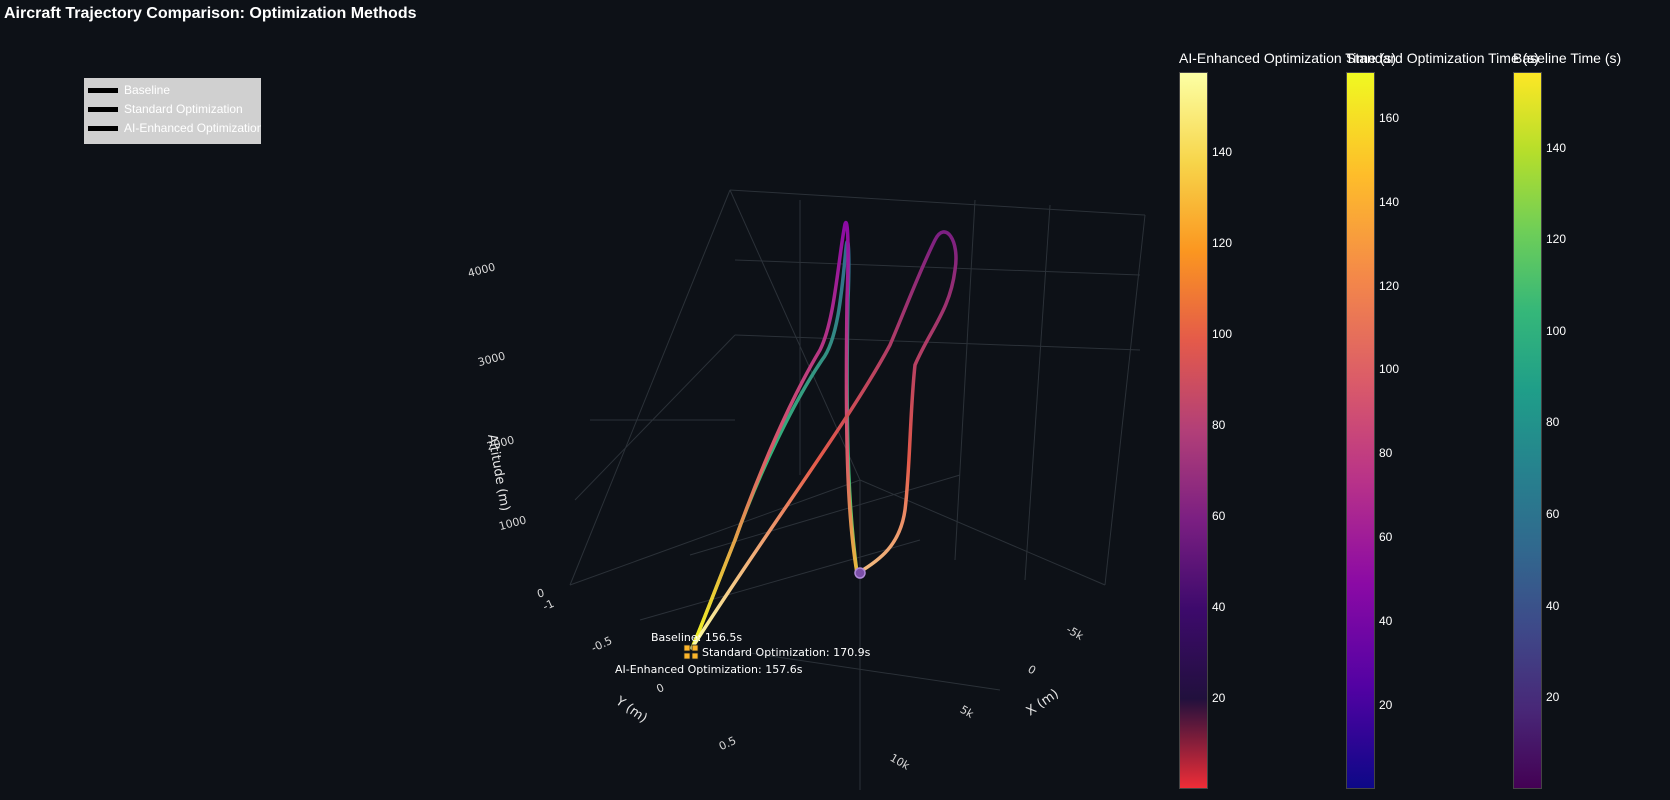  What do you see at coordinates (1567, 58) in the screenshot?
I see `colorbar-title: Baseline Time (s)` at bounding box center [1567, 58].